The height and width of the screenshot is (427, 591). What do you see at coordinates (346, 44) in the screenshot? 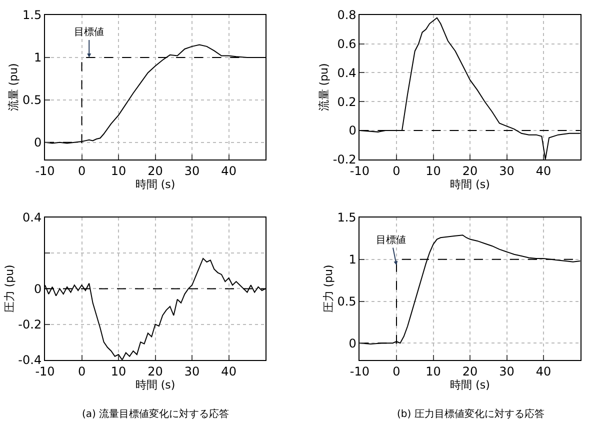
I see `y-tick-label: 0.6` at bounding box center [346, 44].